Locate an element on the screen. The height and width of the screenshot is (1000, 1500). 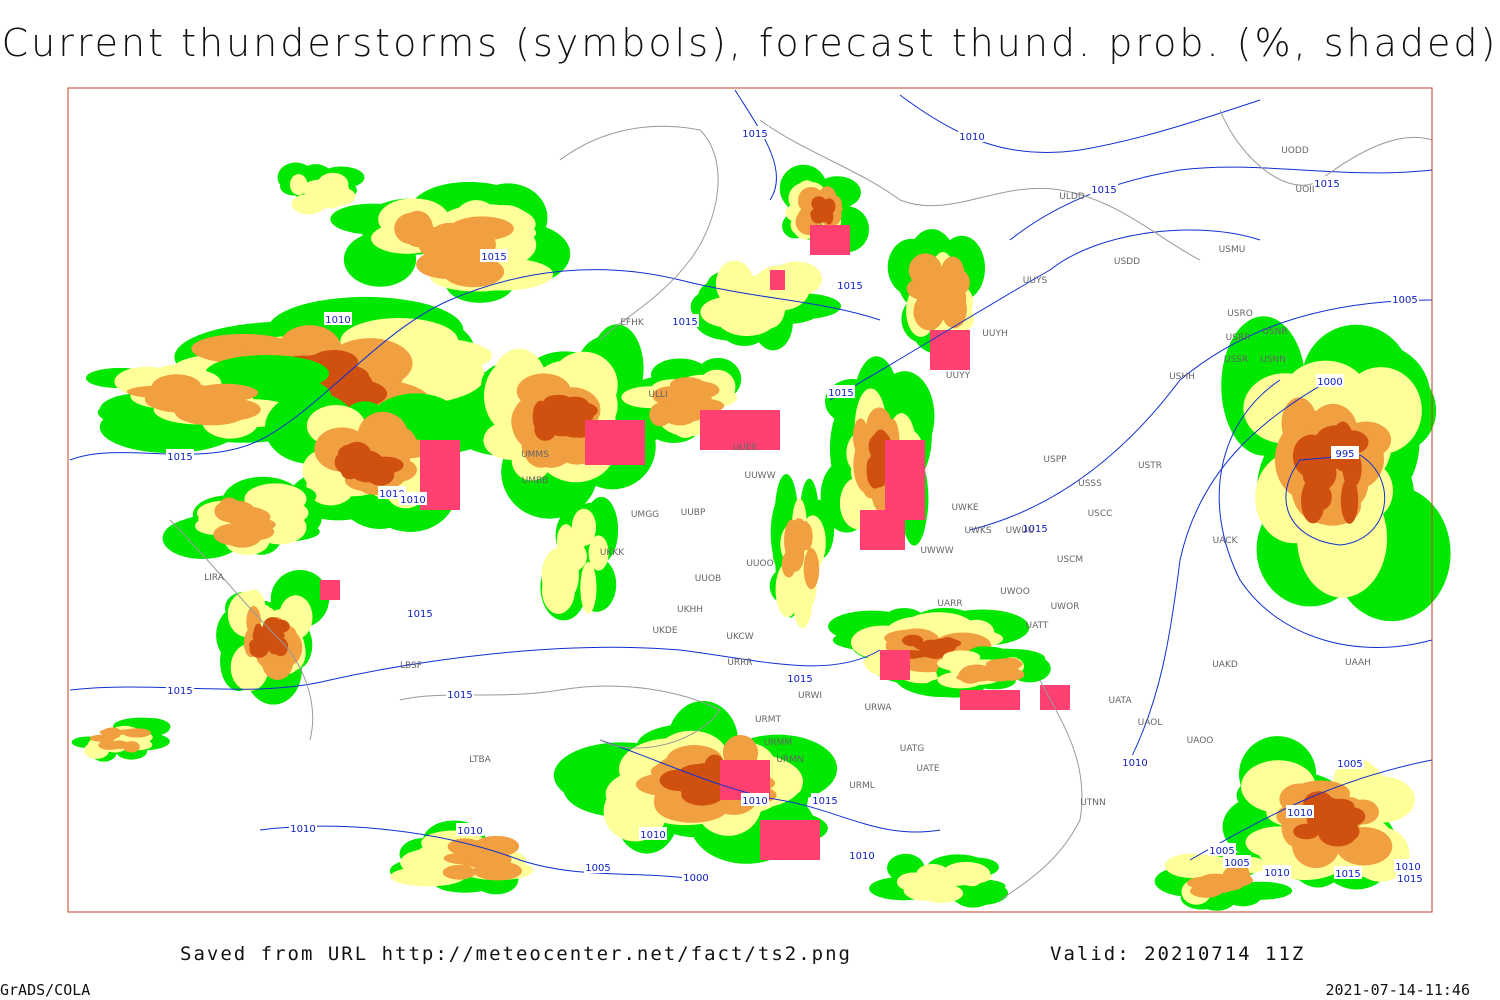
timestamp: 2021-07-14-11:46 is located at coordinates (1398, 990).